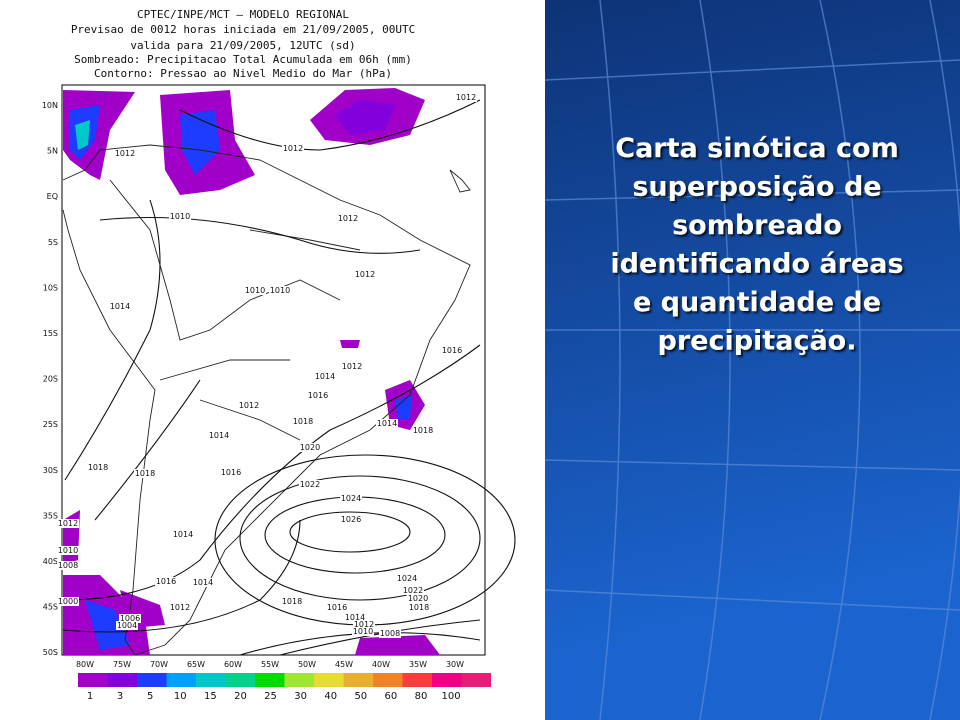 This screenshot has height=720, width=960. What do you see at coordinates (50, 379) in the screenshot?
I see `lat-label: 20S` at bounding box center [50, 379].